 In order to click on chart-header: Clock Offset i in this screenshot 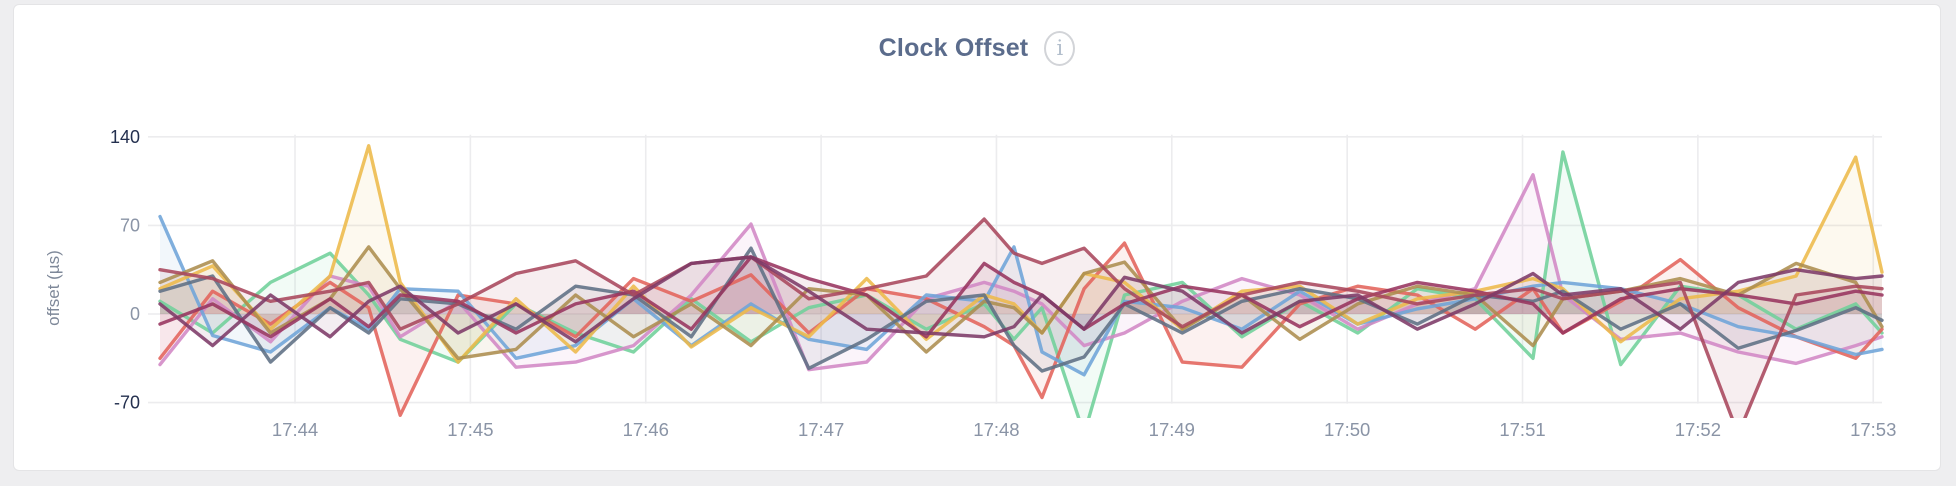, I will do `click(977, 48)`.